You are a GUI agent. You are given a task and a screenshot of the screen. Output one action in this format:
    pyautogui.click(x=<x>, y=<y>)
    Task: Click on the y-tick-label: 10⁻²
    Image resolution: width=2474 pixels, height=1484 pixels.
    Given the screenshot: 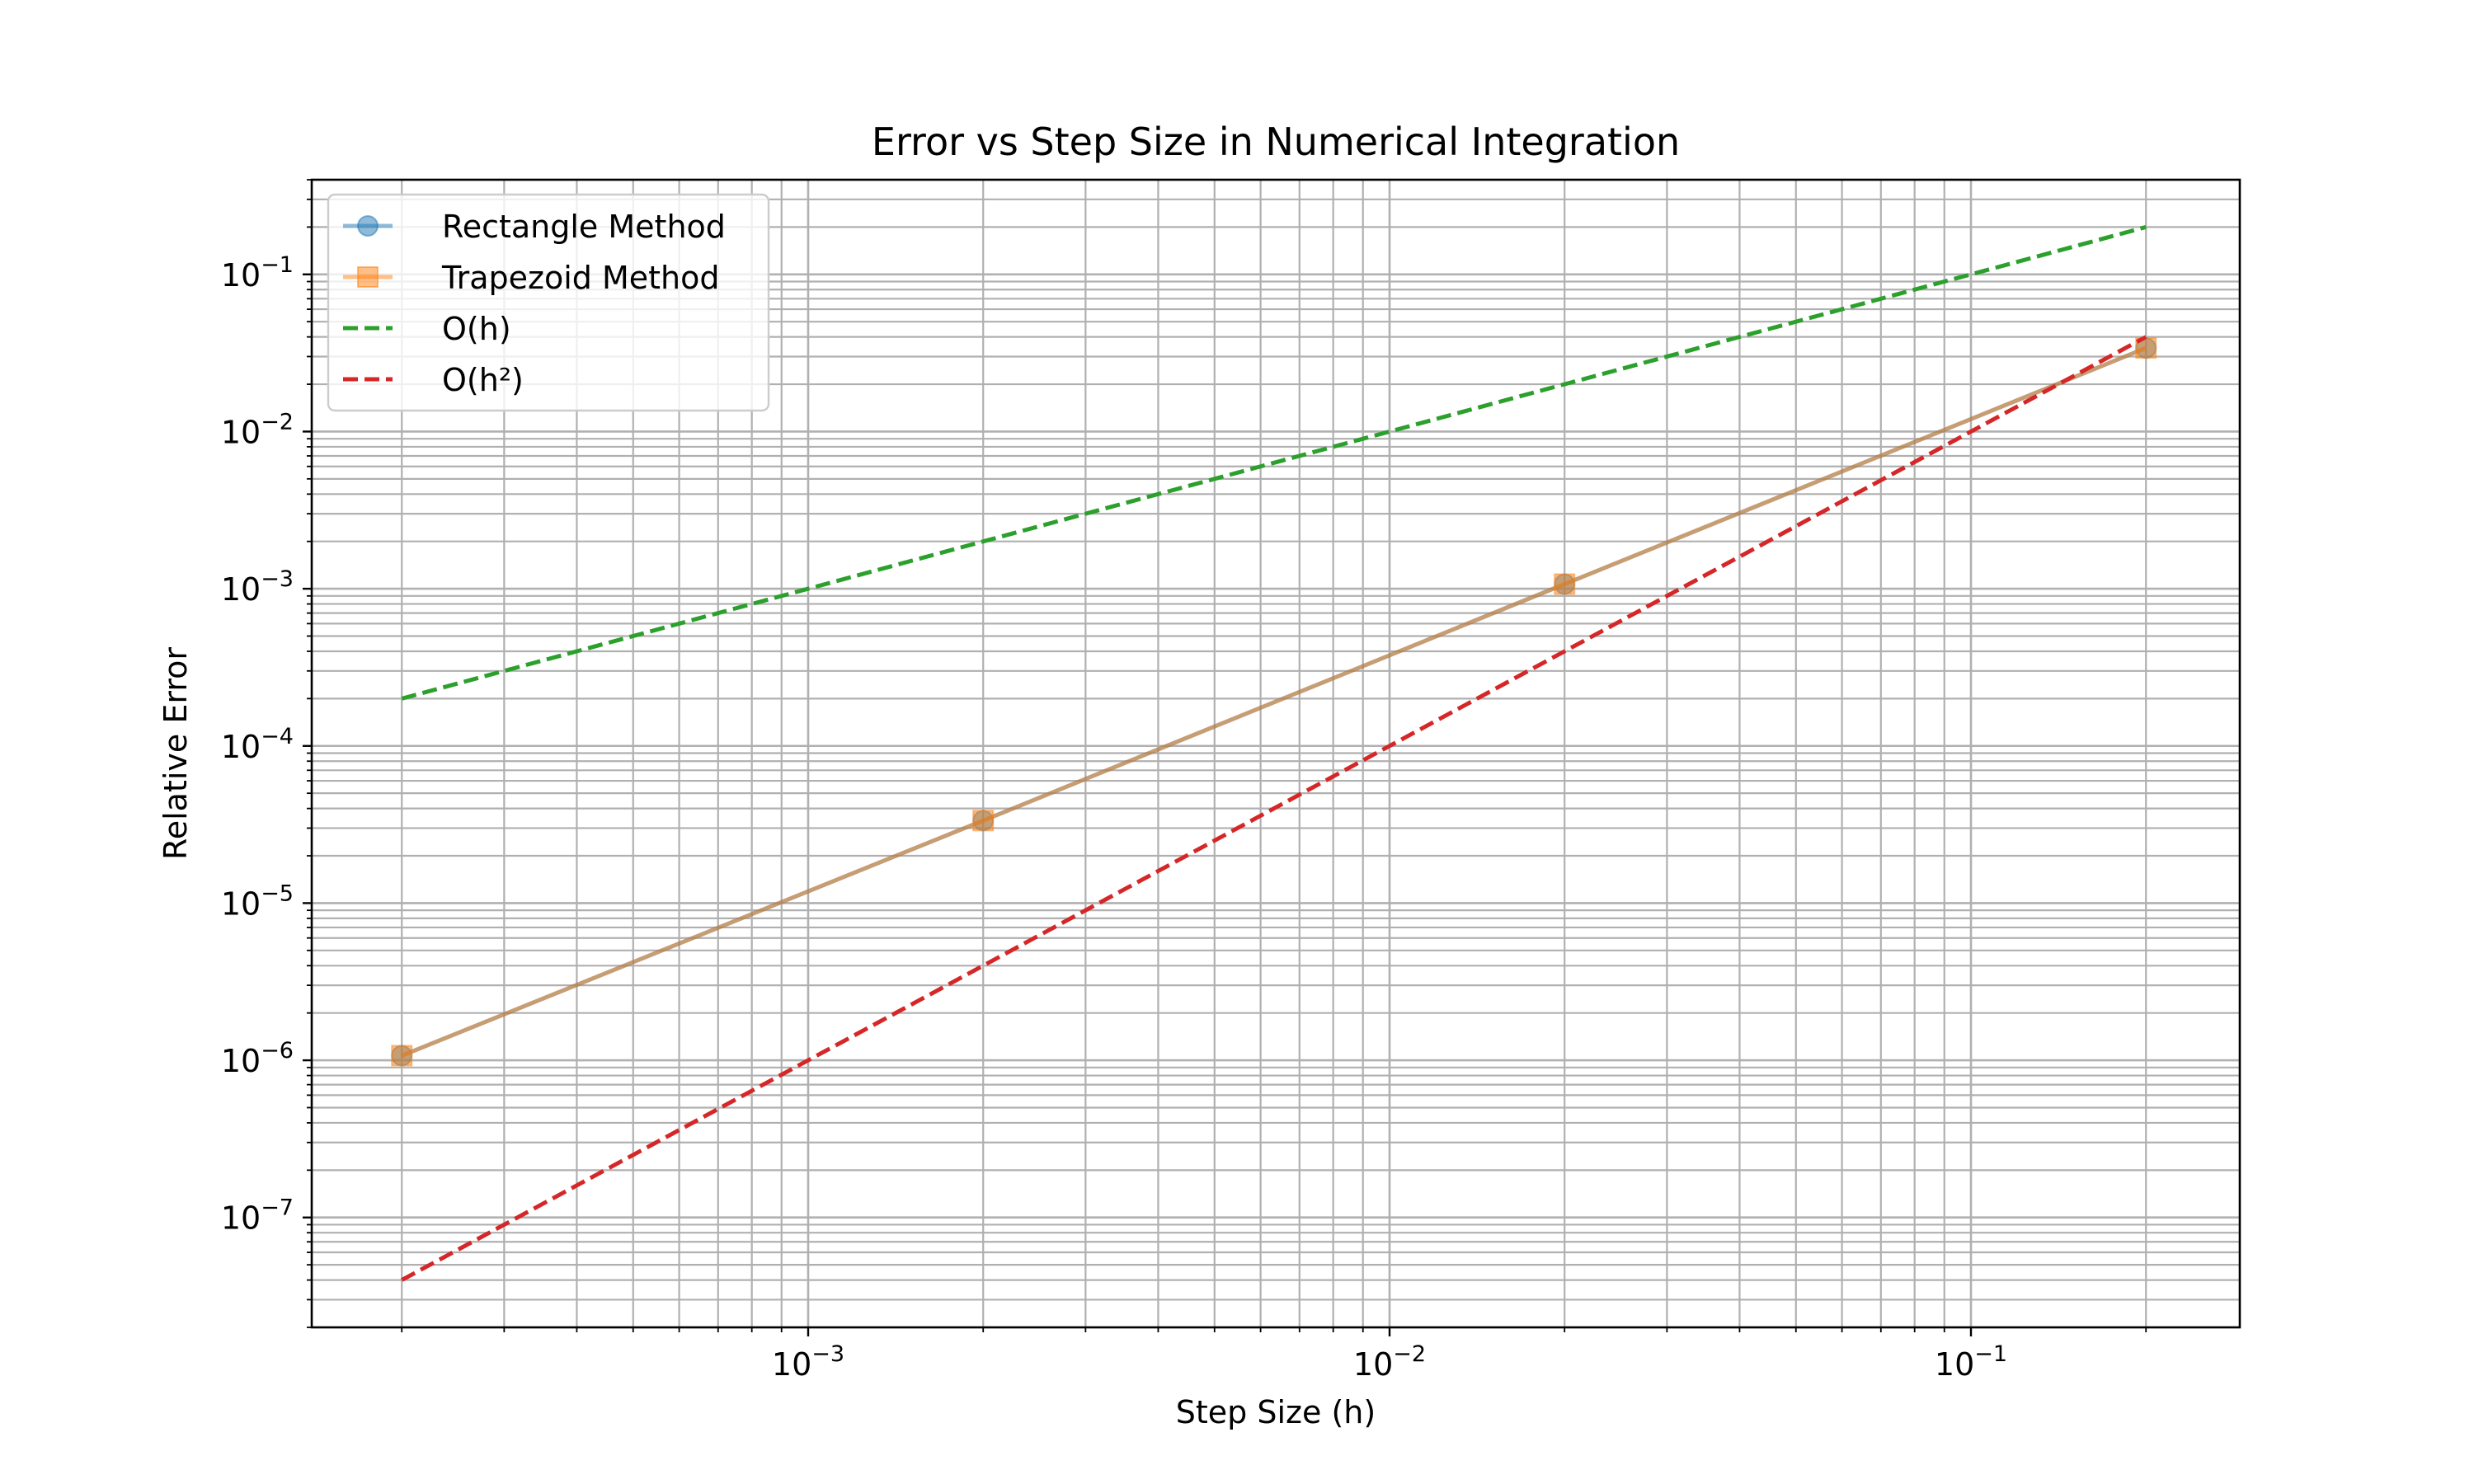 What is the action you would take?
    pyautogui.click(x=257, y=429)
    